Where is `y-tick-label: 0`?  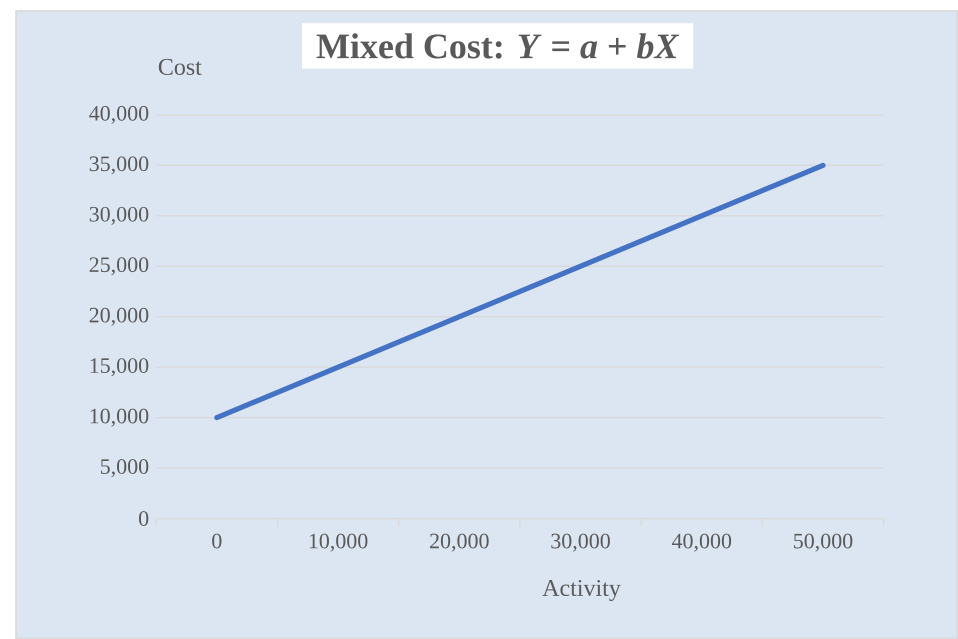 y-tick-label: 0 is located at coordinates (143, 518).